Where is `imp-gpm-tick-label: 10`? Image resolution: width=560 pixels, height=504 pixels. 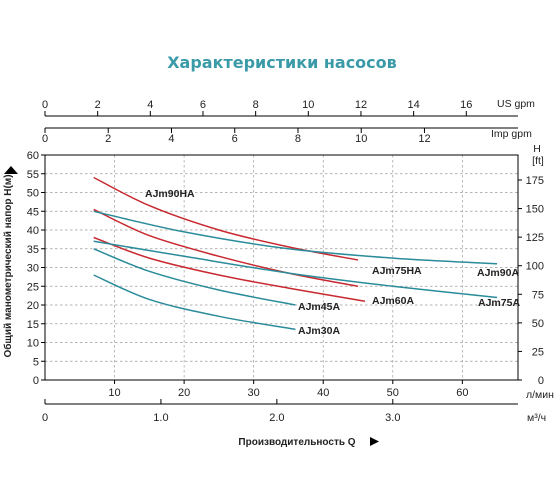
imp-gpm-tick-label: 10 is located at coordinates (361, 139).